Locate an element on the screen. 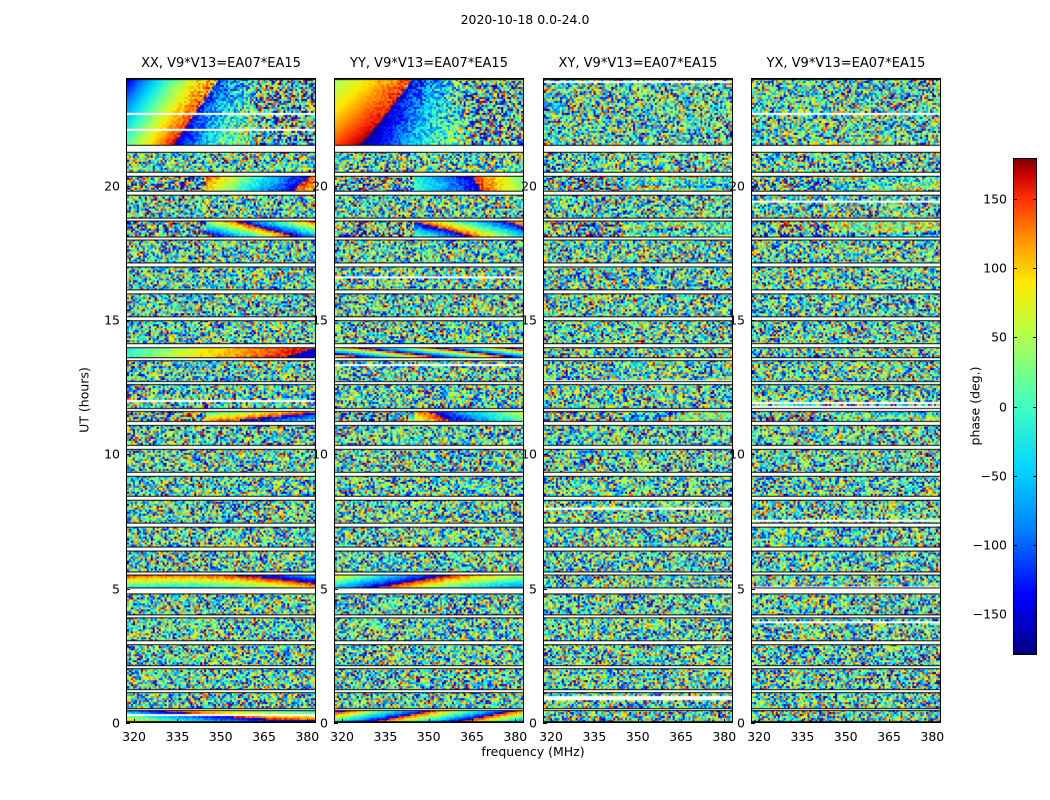  waterfall-panel-xy is located at coordinates (638, 400).